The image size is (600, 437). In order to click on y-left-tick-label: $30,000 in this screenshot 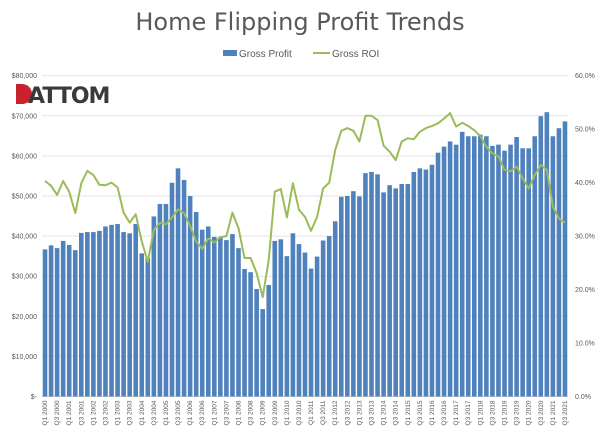, I will do `click(24, 277)`.